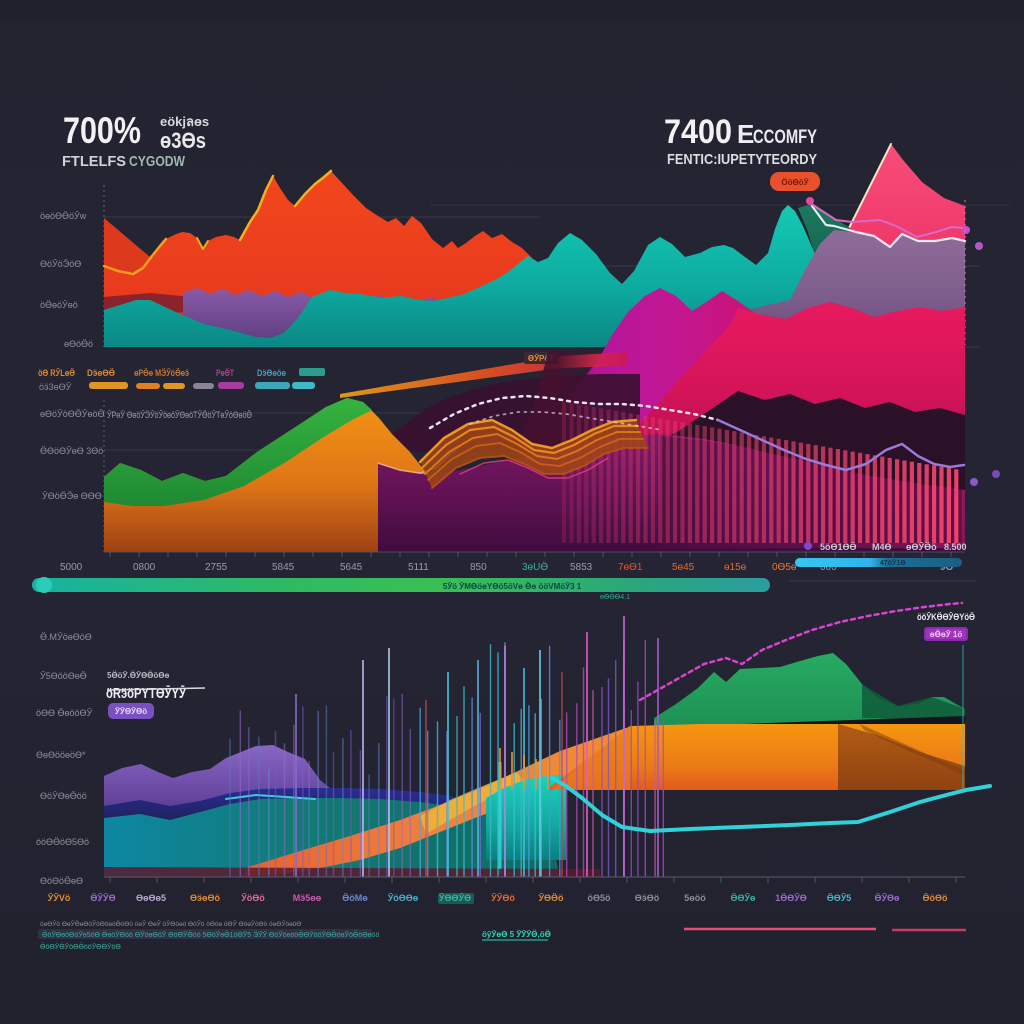 The height and width of the screenshot is (1024, 1024). I want to click on svg-text: 2755, so click(216, 567).